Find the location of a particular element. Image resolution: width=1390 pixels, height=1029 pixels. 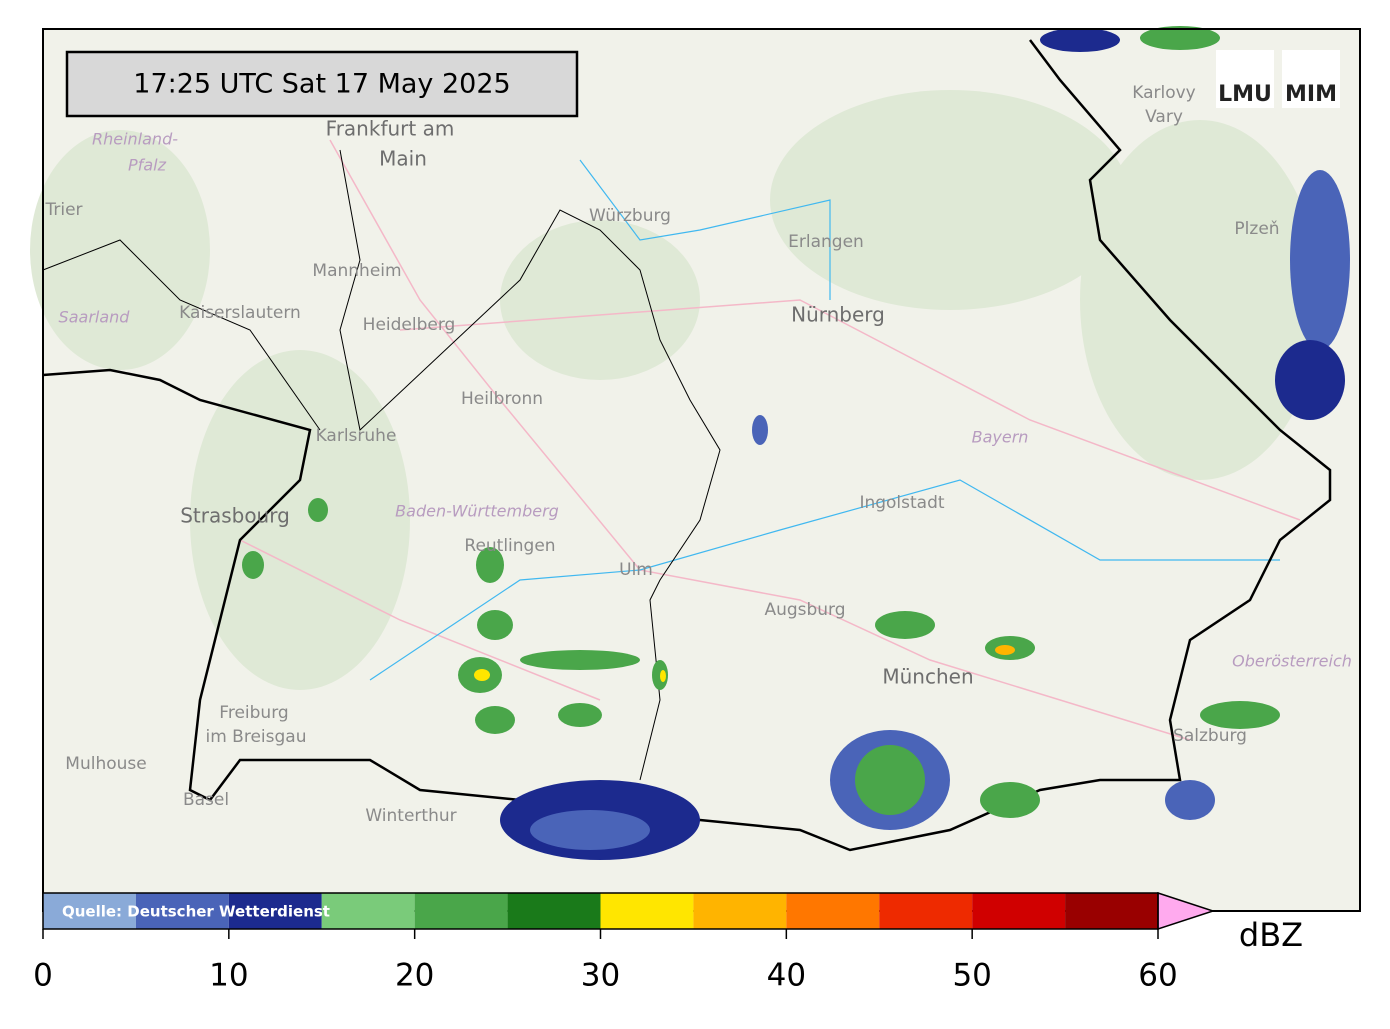

tick-label: 60 is located at coordinates (1157, 976).